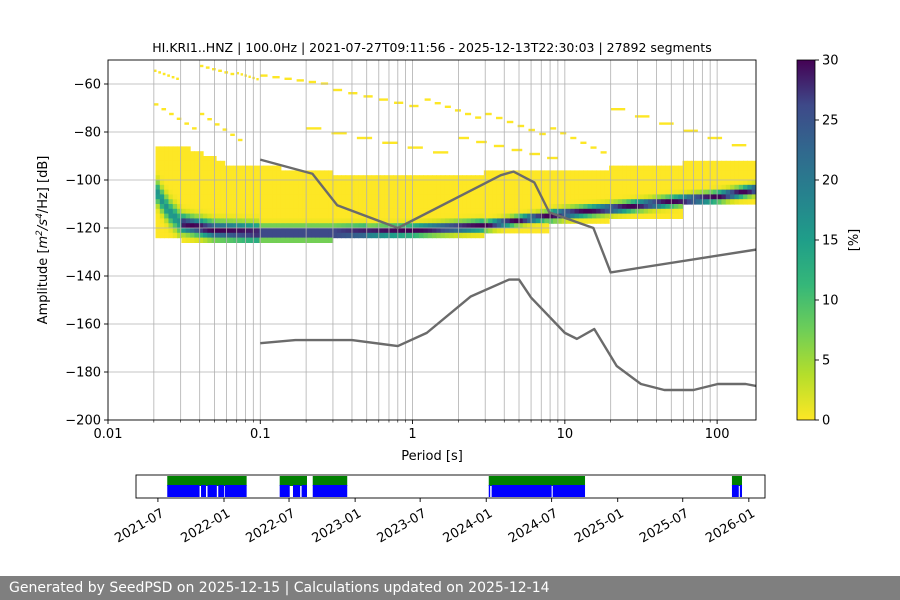  I want to click on y-tick-label: −80, so click(87, 133).